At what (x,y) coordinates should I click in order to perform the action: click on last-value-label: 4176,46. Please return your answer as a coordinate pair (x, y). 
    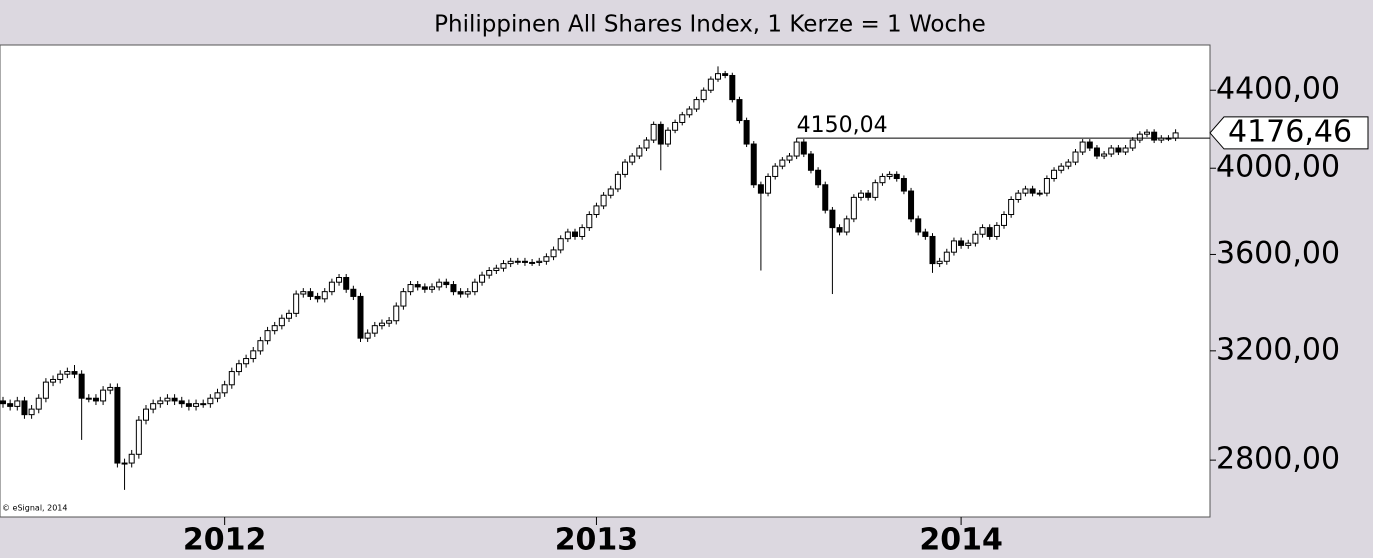
    Looking at the image, I should click on (1290, 131).